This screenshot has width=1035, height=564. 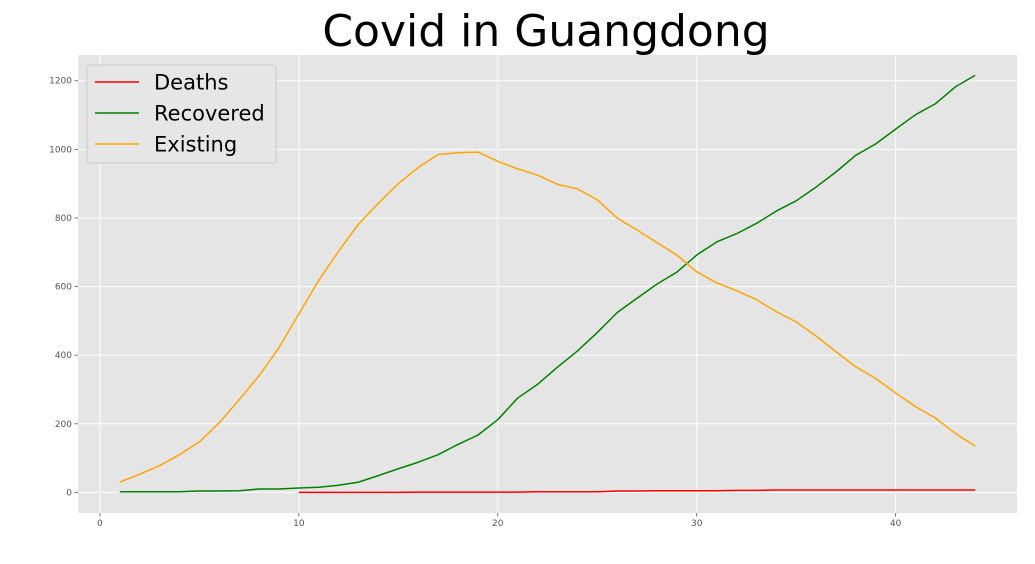 I want to click on legend-label-deaths: Deaths, so click(x=191, y=83).